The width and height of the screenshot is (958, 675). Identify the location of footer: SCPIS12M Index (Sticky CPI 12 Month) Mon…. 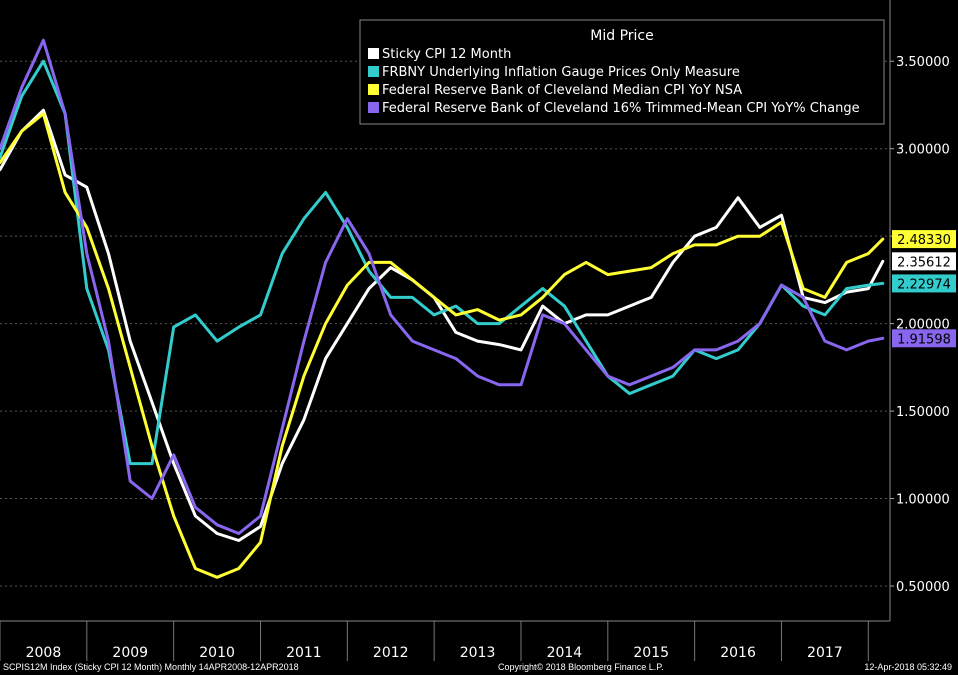
(479, 668).